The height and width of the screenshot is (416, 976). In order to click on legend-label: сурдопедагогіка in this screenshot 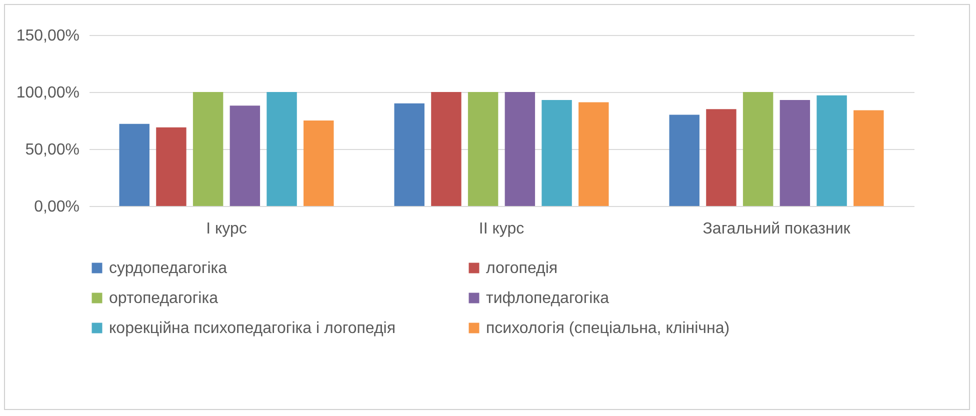, I will do `click(168, 268)`.